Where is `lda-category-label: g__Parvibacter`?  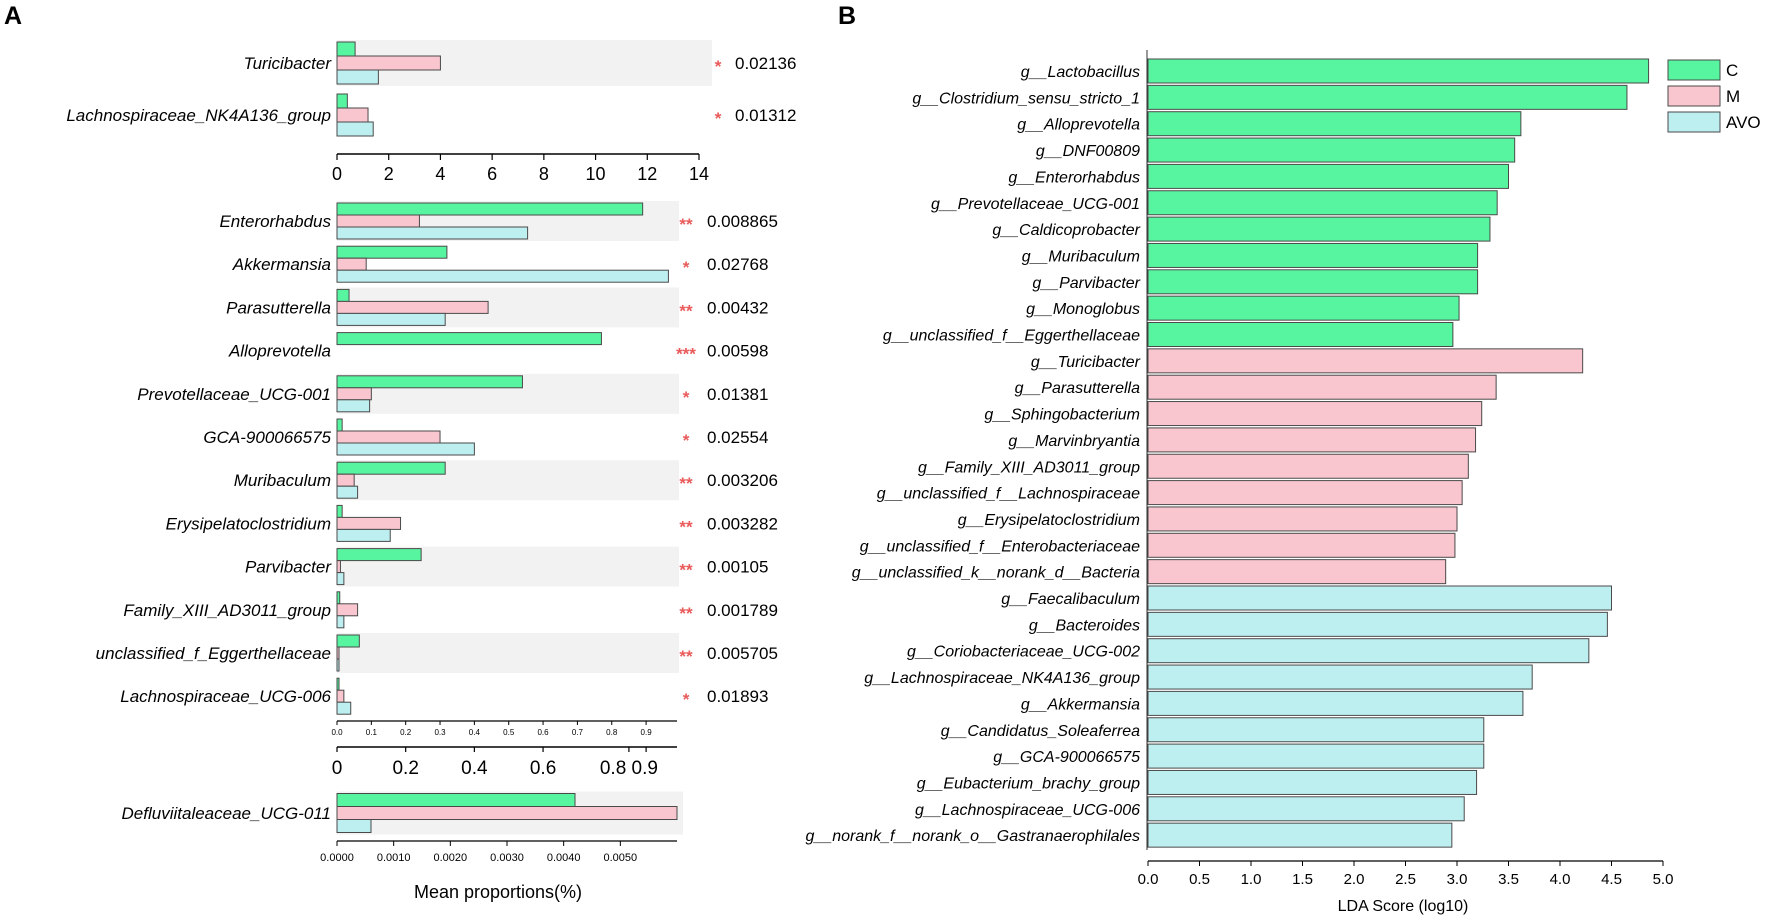
lda-category-label: g__Parvibacter is located at coordinates (1086, 283).